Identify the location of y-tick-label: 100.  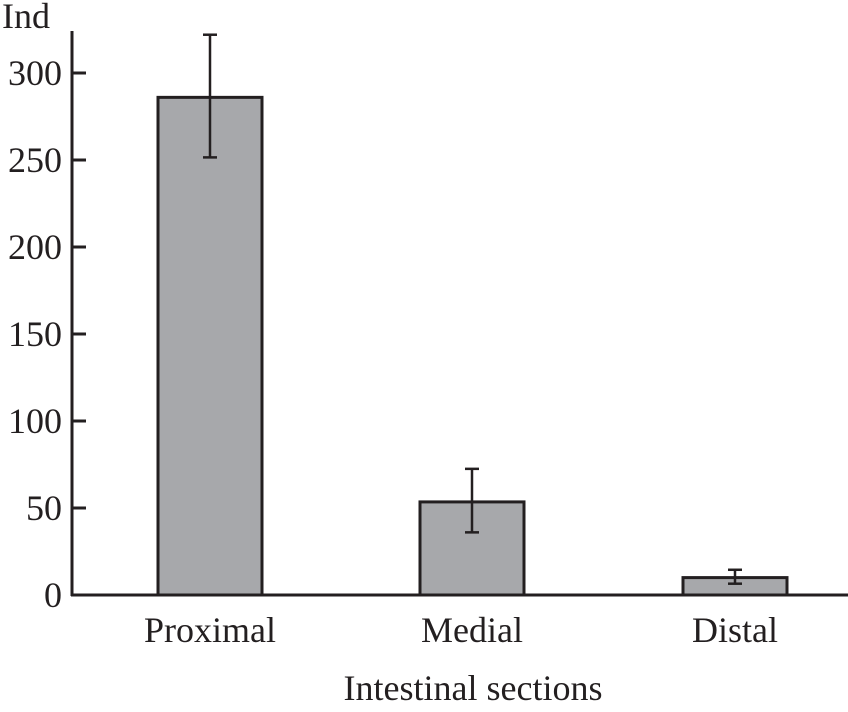
(35, 421).